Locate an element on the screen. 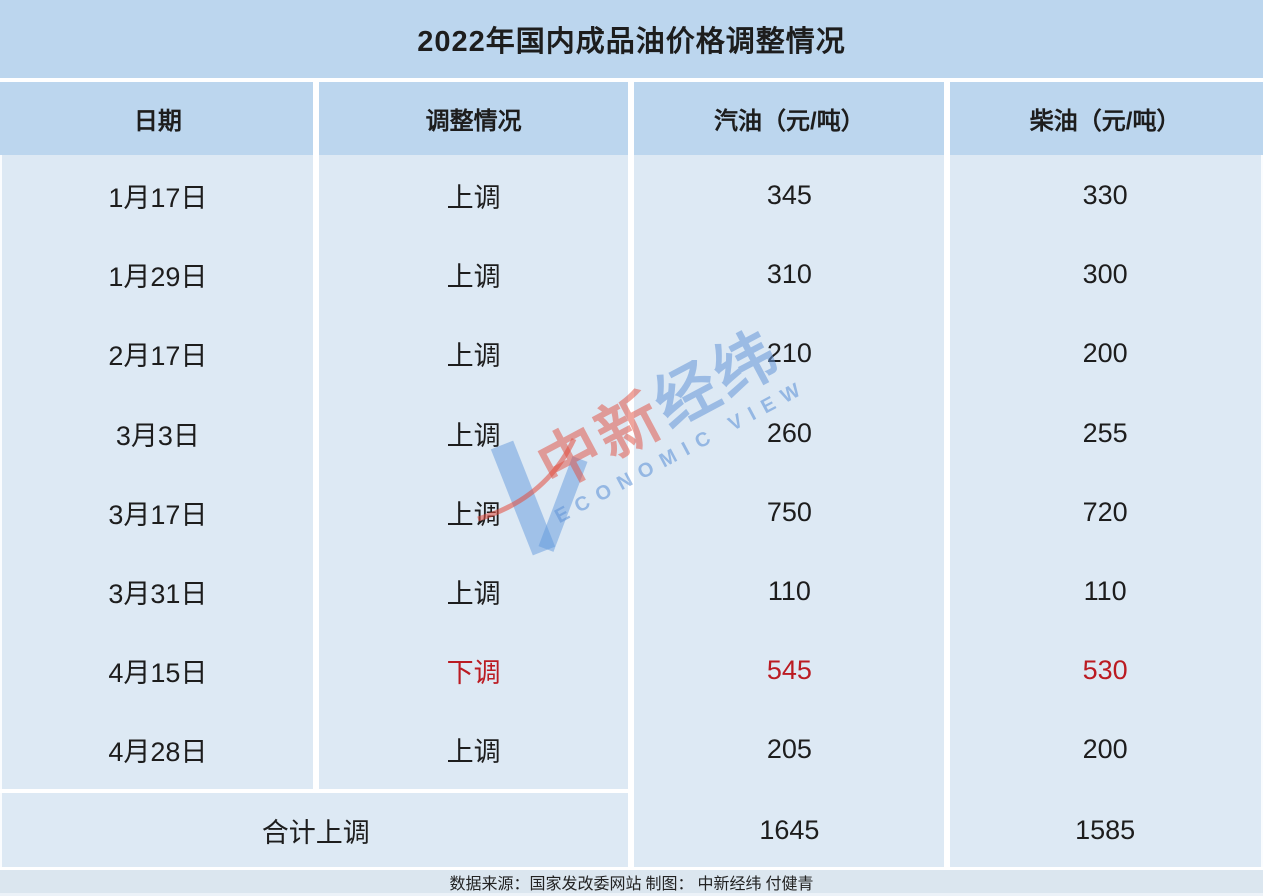  table-row: 1月29日 上调 310 300 is located at coordinates (631, 274).